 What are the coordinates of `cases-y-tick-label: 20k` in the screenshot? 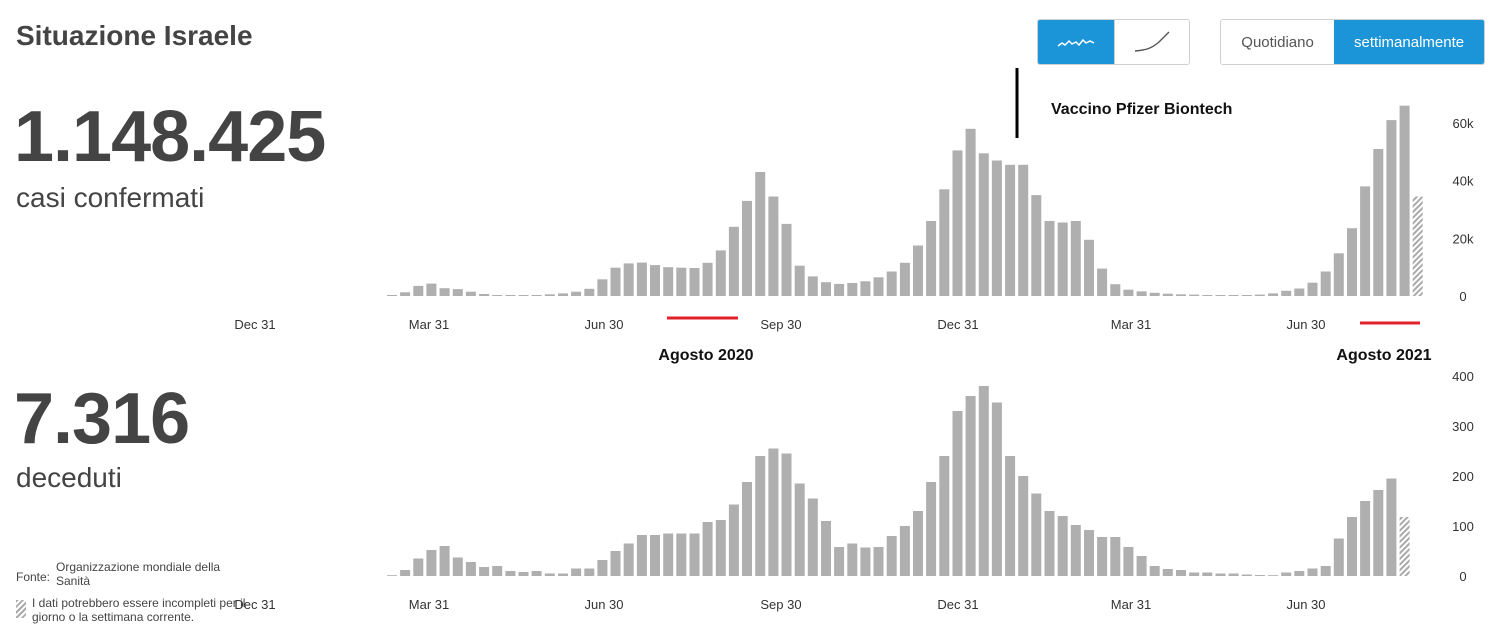 It's located at (1463, 238).